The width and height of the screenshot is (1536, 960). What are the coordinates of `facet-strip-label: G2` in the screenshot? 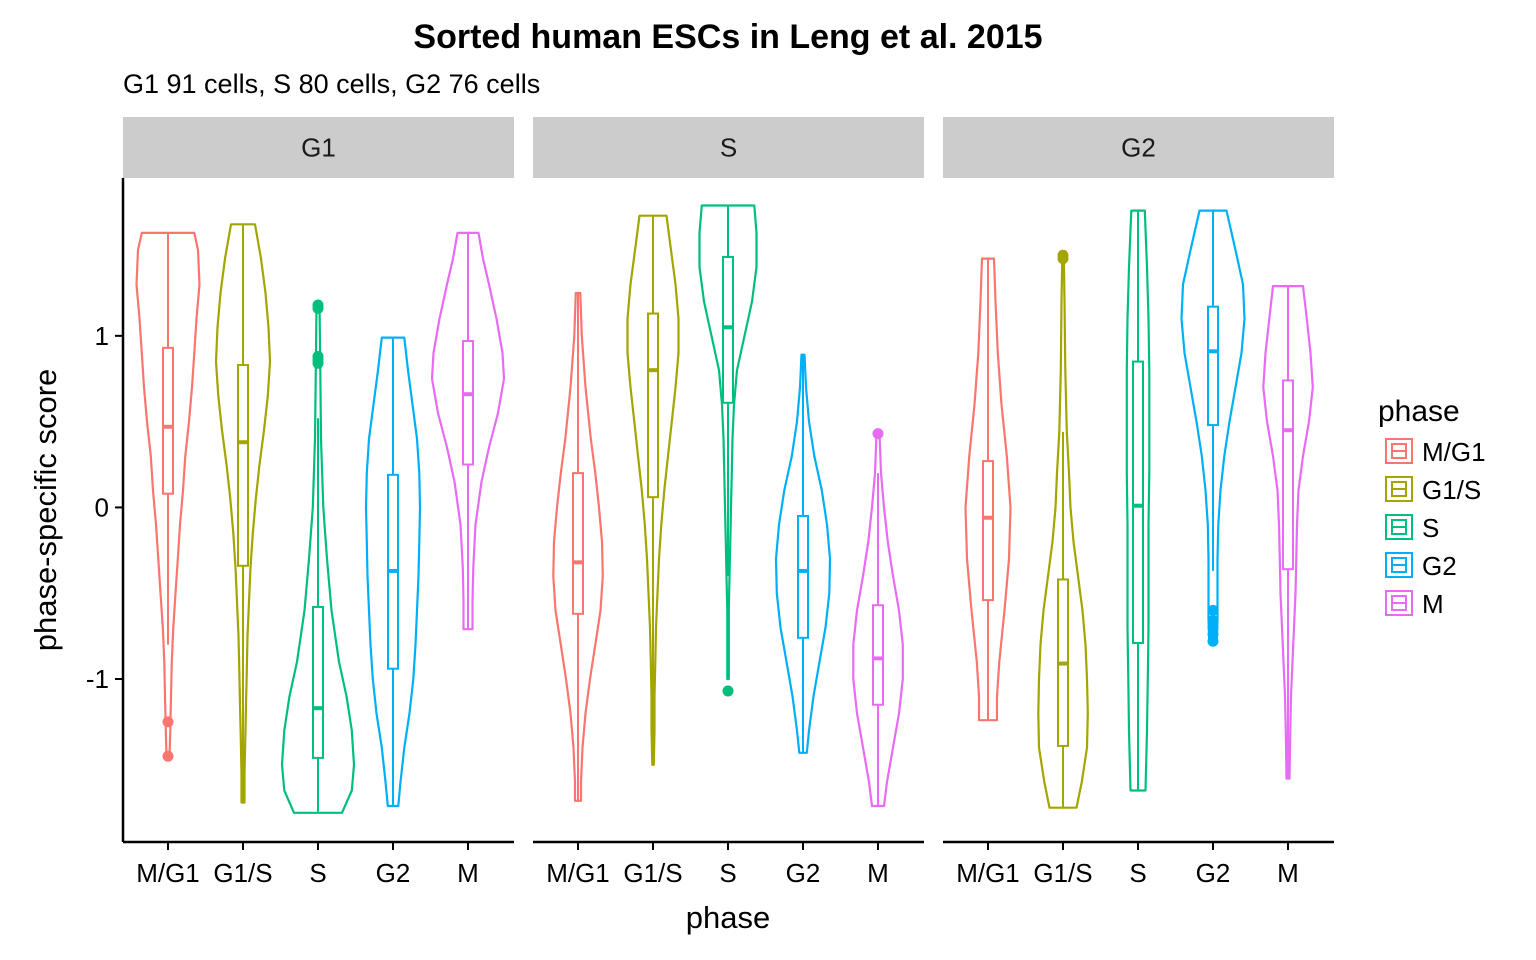 It's located at (1138, 148).